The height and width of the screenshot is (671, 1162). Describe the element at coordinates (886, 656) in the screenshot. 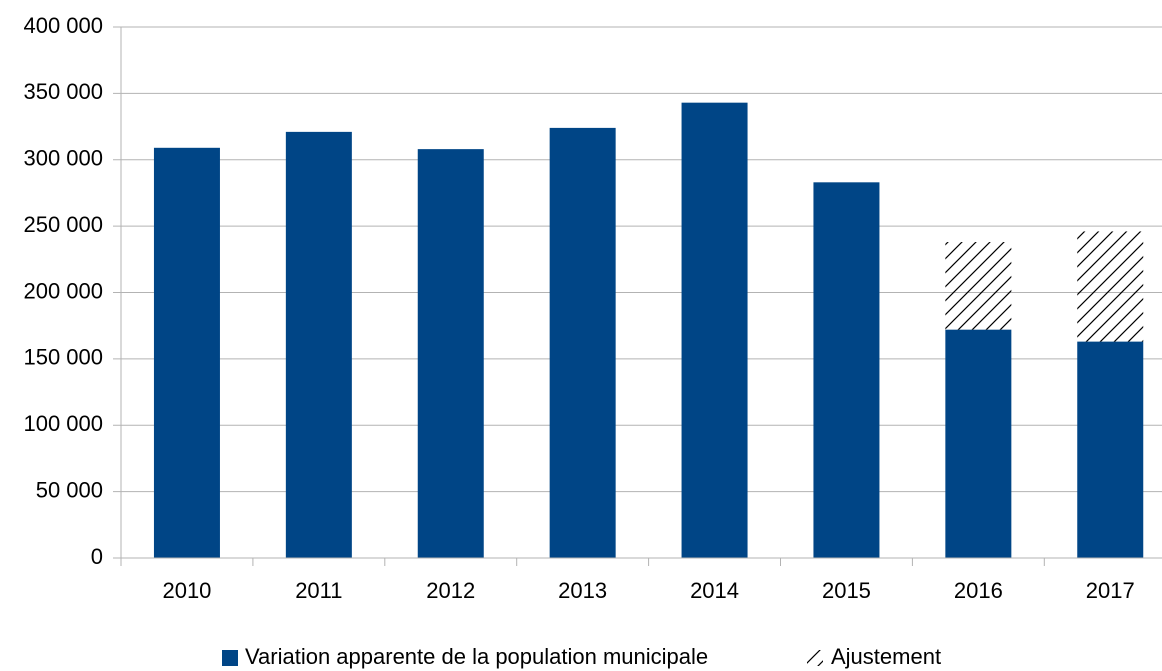

I see `legend-label: Ajustement` at that location.